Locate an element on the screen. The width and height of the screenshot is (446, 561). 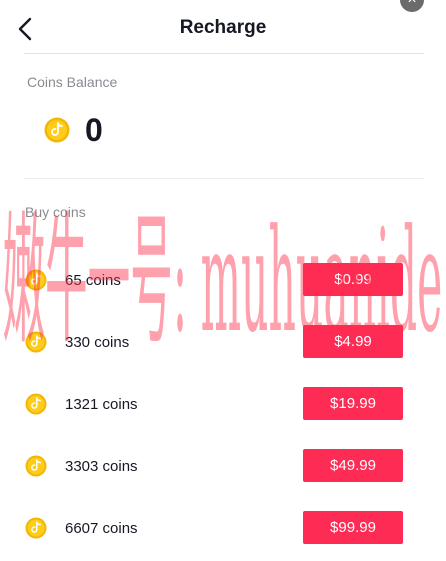
balance-label: Coins Balance is located at coordinates (72, 82).